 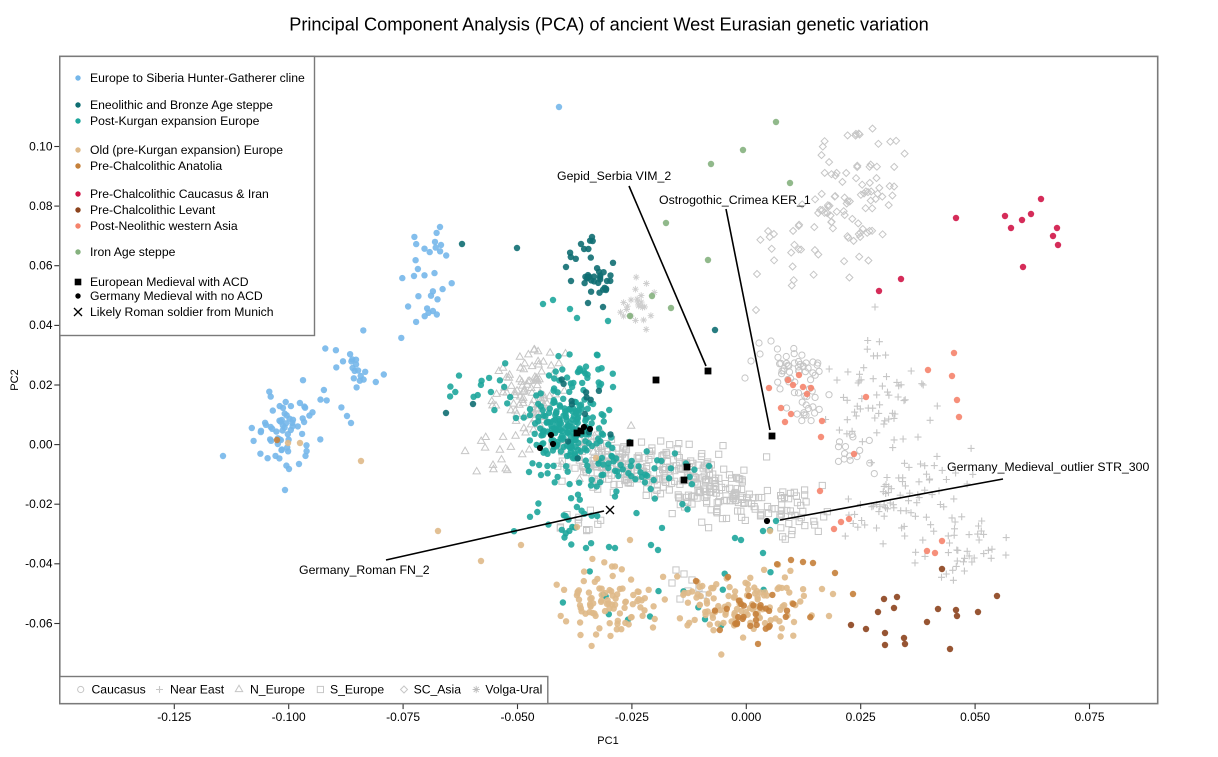 I want to click on svg-text: European Medieval with ACD, so click(x=169, y=282).